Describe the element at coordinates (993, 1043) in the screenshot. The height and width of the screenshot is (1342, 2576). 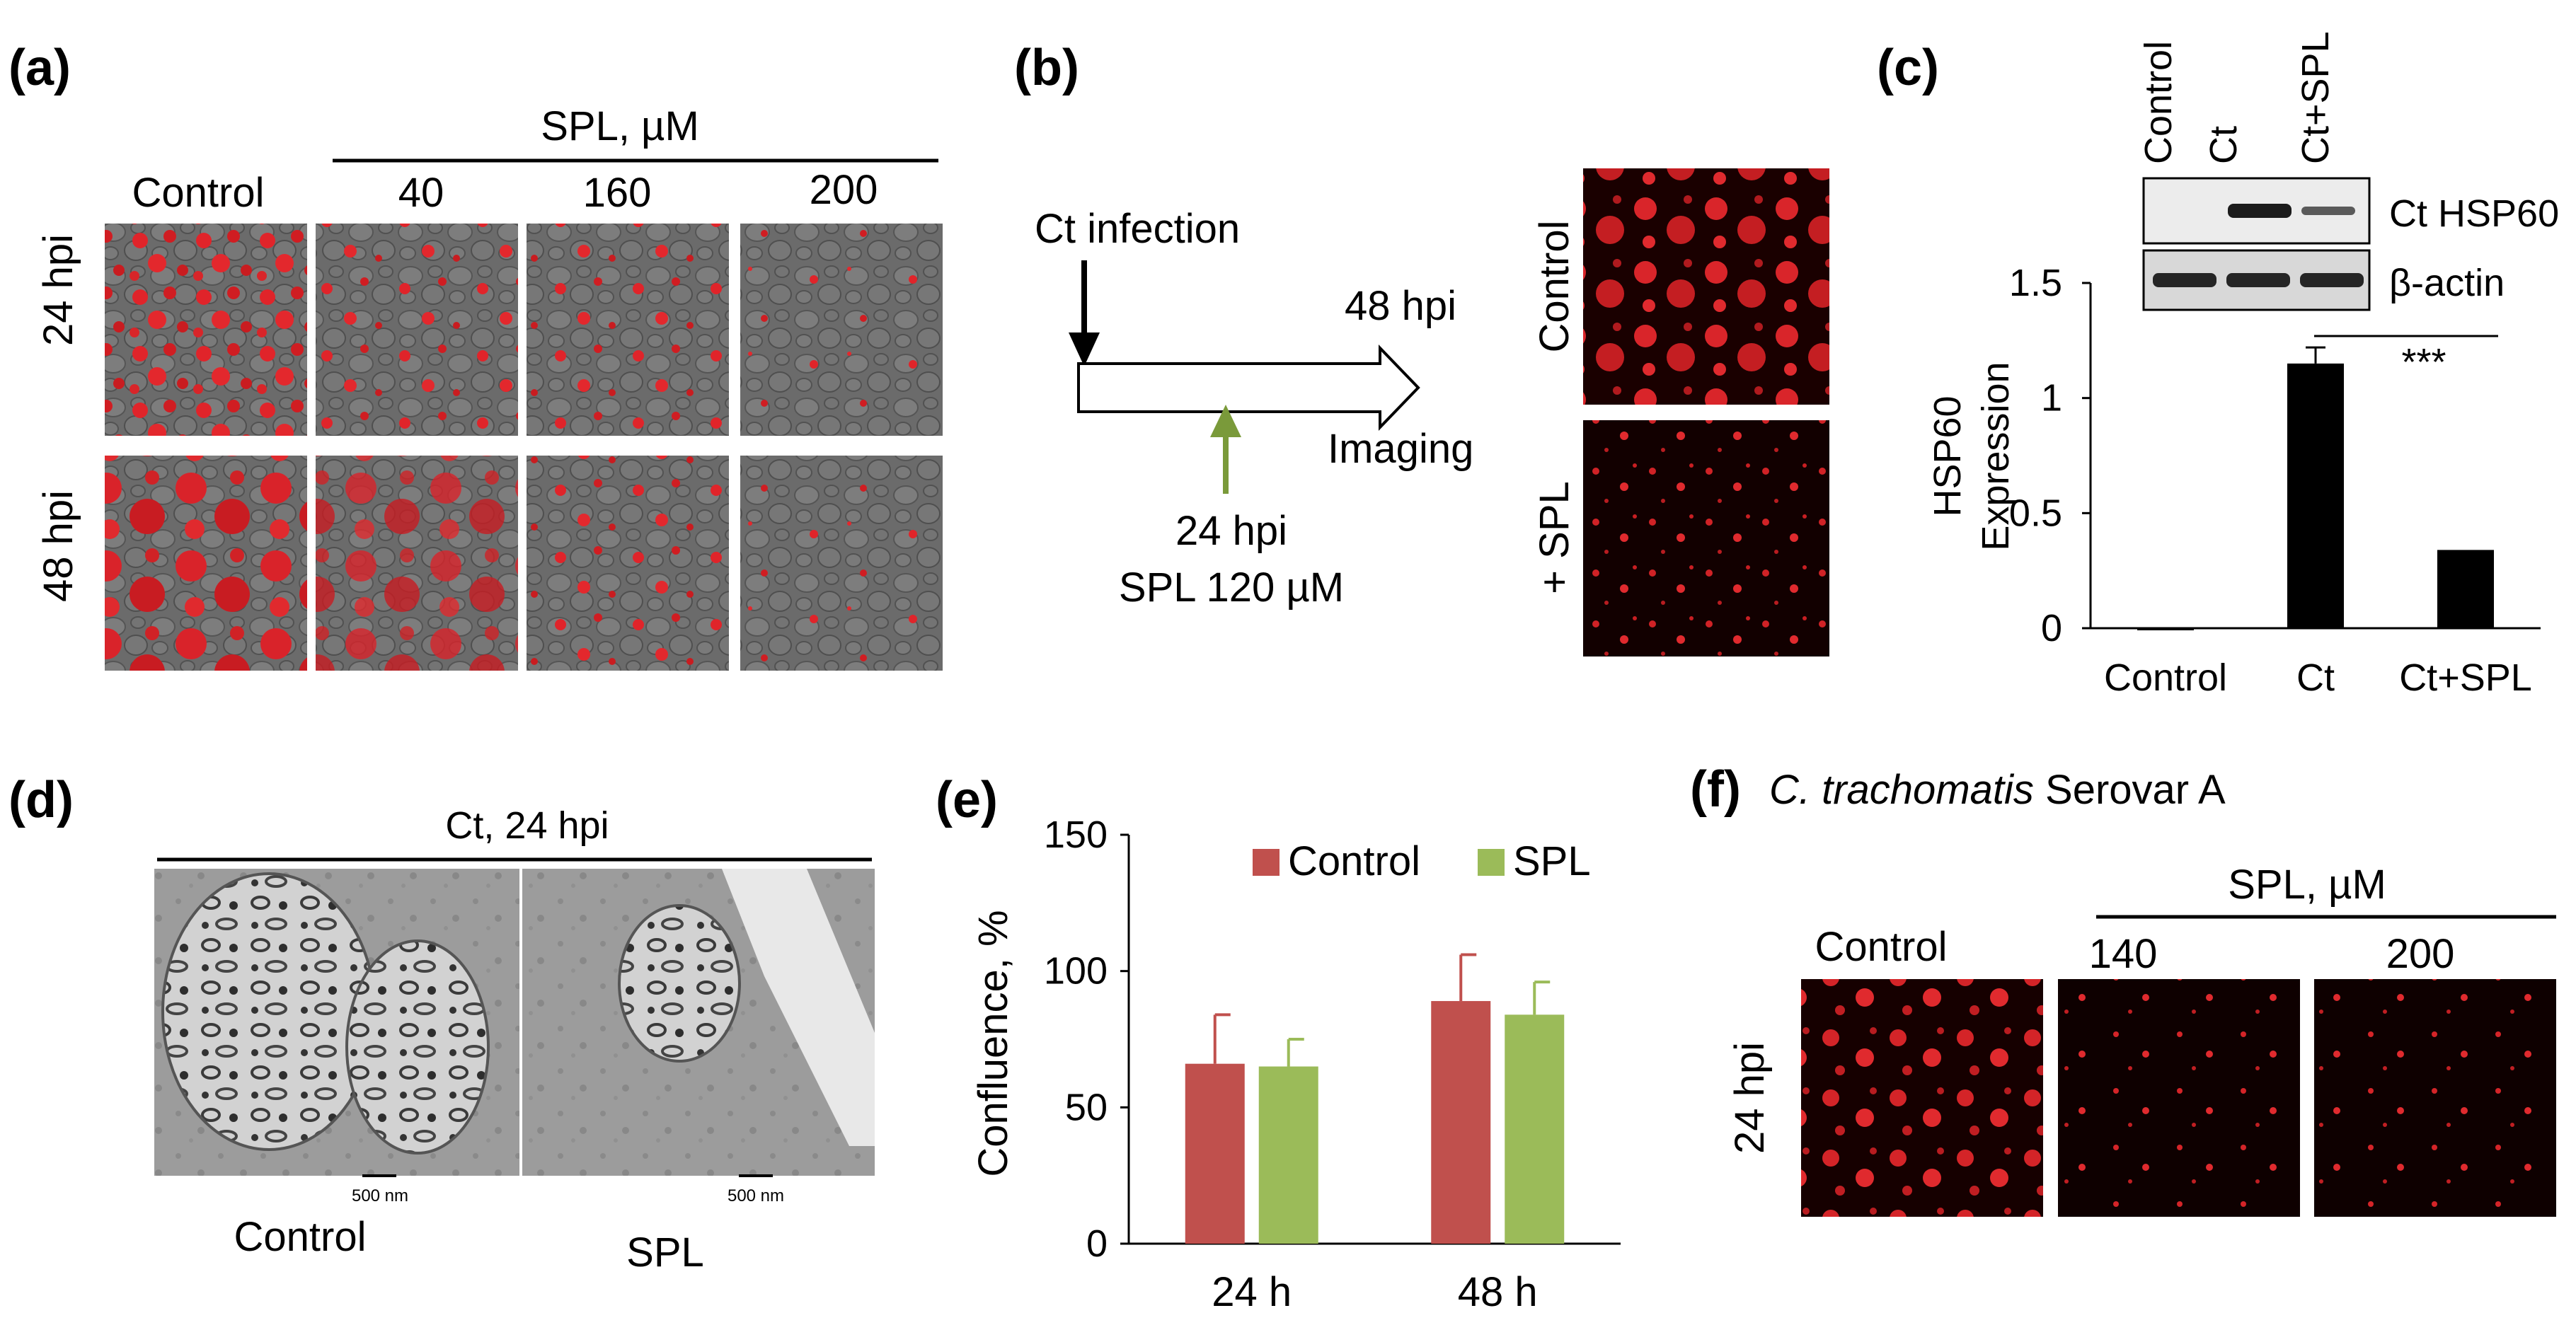
I see `confluence-y-label: Confluence, %` at that location.